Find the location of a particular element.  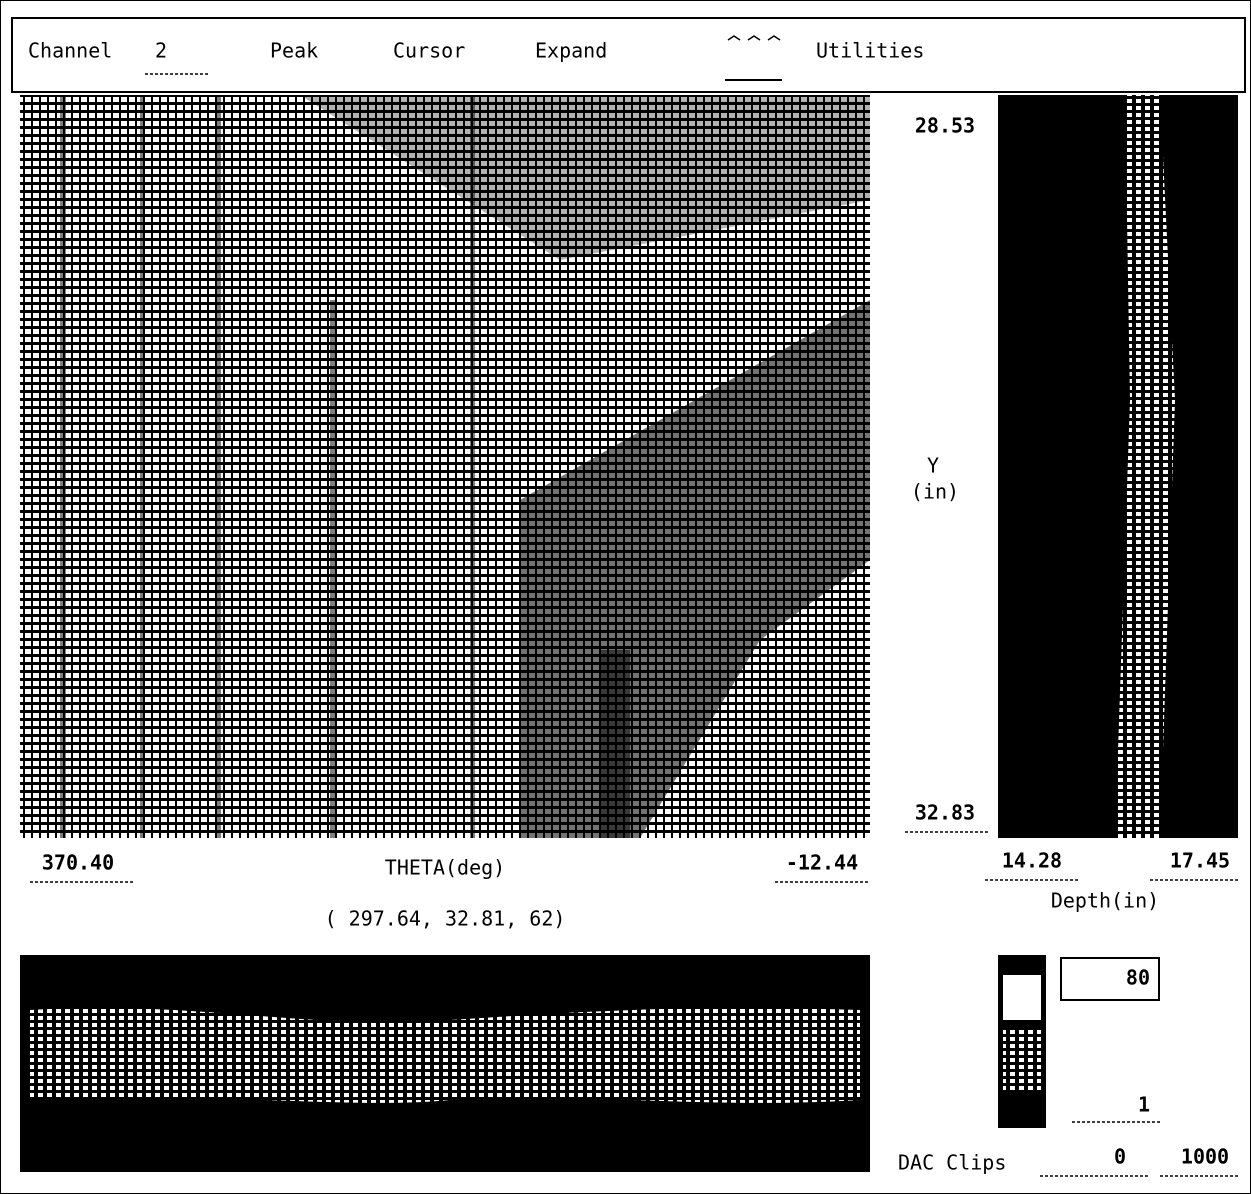

theta-label: THETA(deg) is located at coordinates (445, 868).